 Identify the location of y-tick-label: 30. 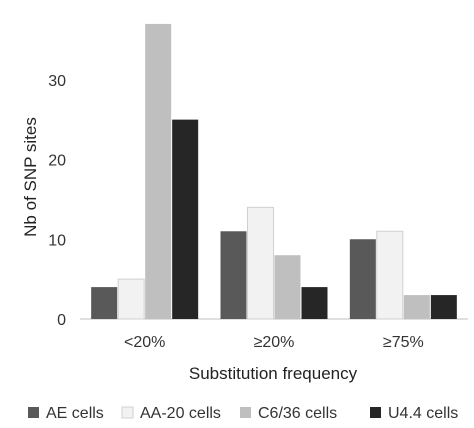
(57, 81).